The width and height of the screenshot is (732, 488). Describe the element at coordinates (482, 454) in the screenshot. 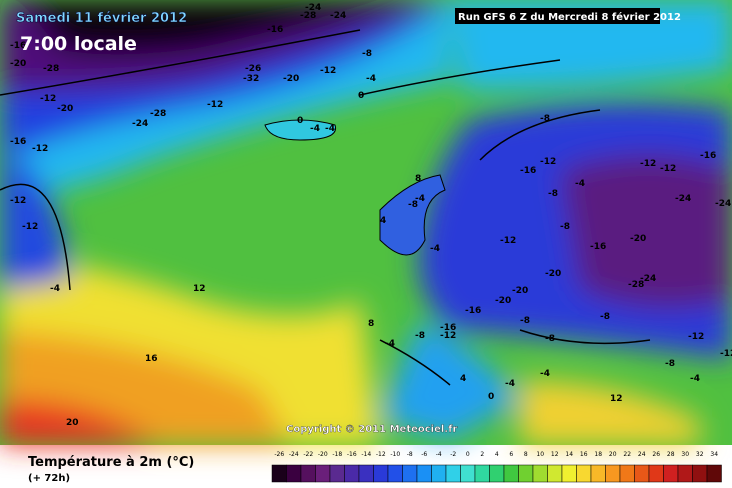

I see `scale-tick-label: 2` at that location.